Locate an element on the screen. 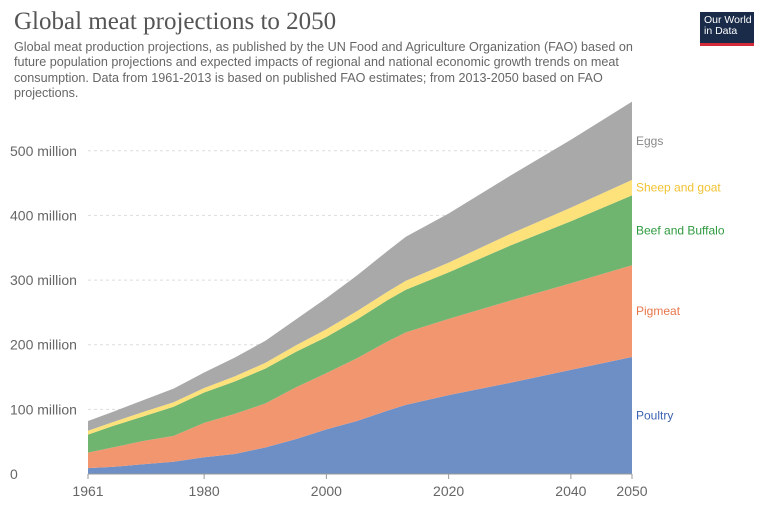 Image resolution: width=768 pixels, height=509 pixels. series-label-pigmeat: Pigmeat is located at coordinates (658, 311).